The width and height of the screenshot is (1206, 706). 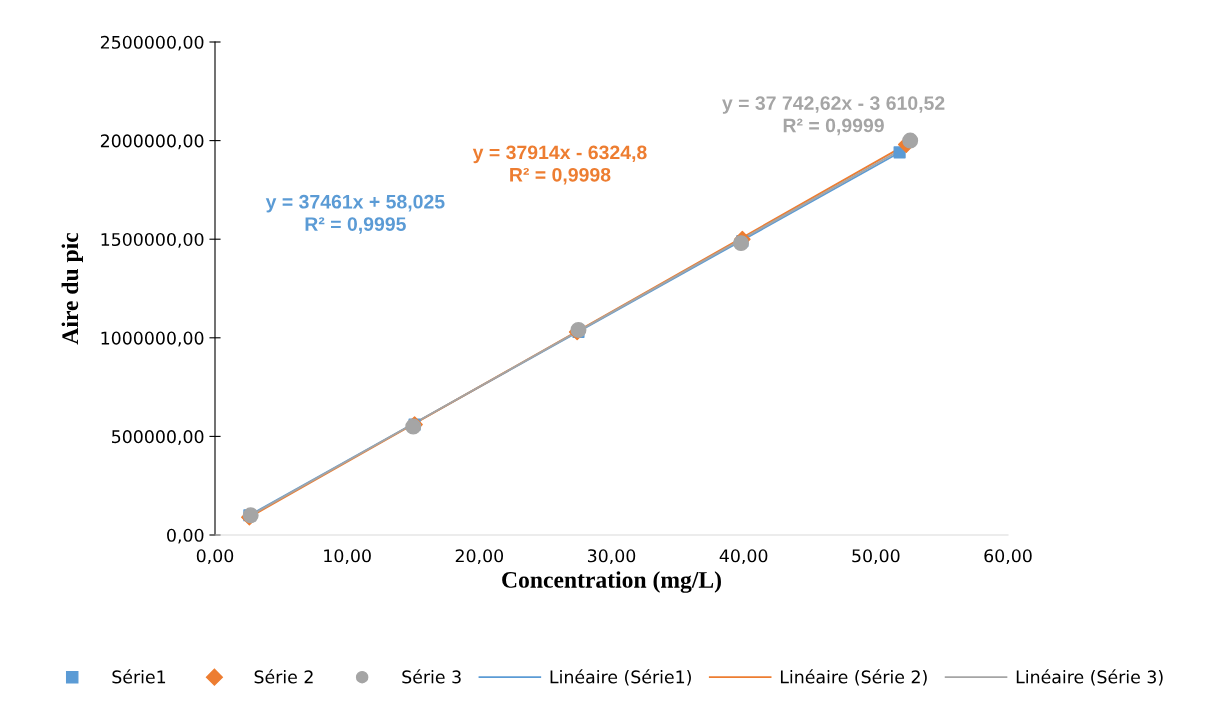 I want to click on legend-label: Série1, so click(x=139, y=676).